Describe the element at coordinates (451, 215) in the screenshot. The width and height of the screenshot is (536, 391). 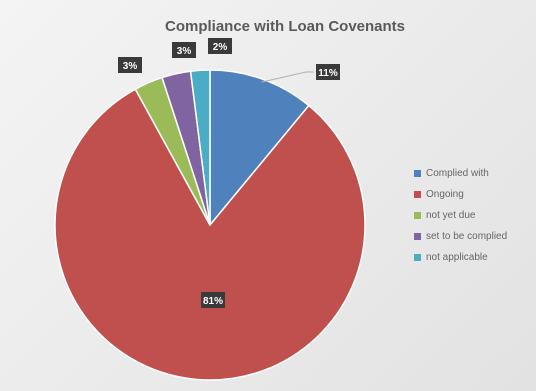
I see `legend-label: not yet due` at that location.